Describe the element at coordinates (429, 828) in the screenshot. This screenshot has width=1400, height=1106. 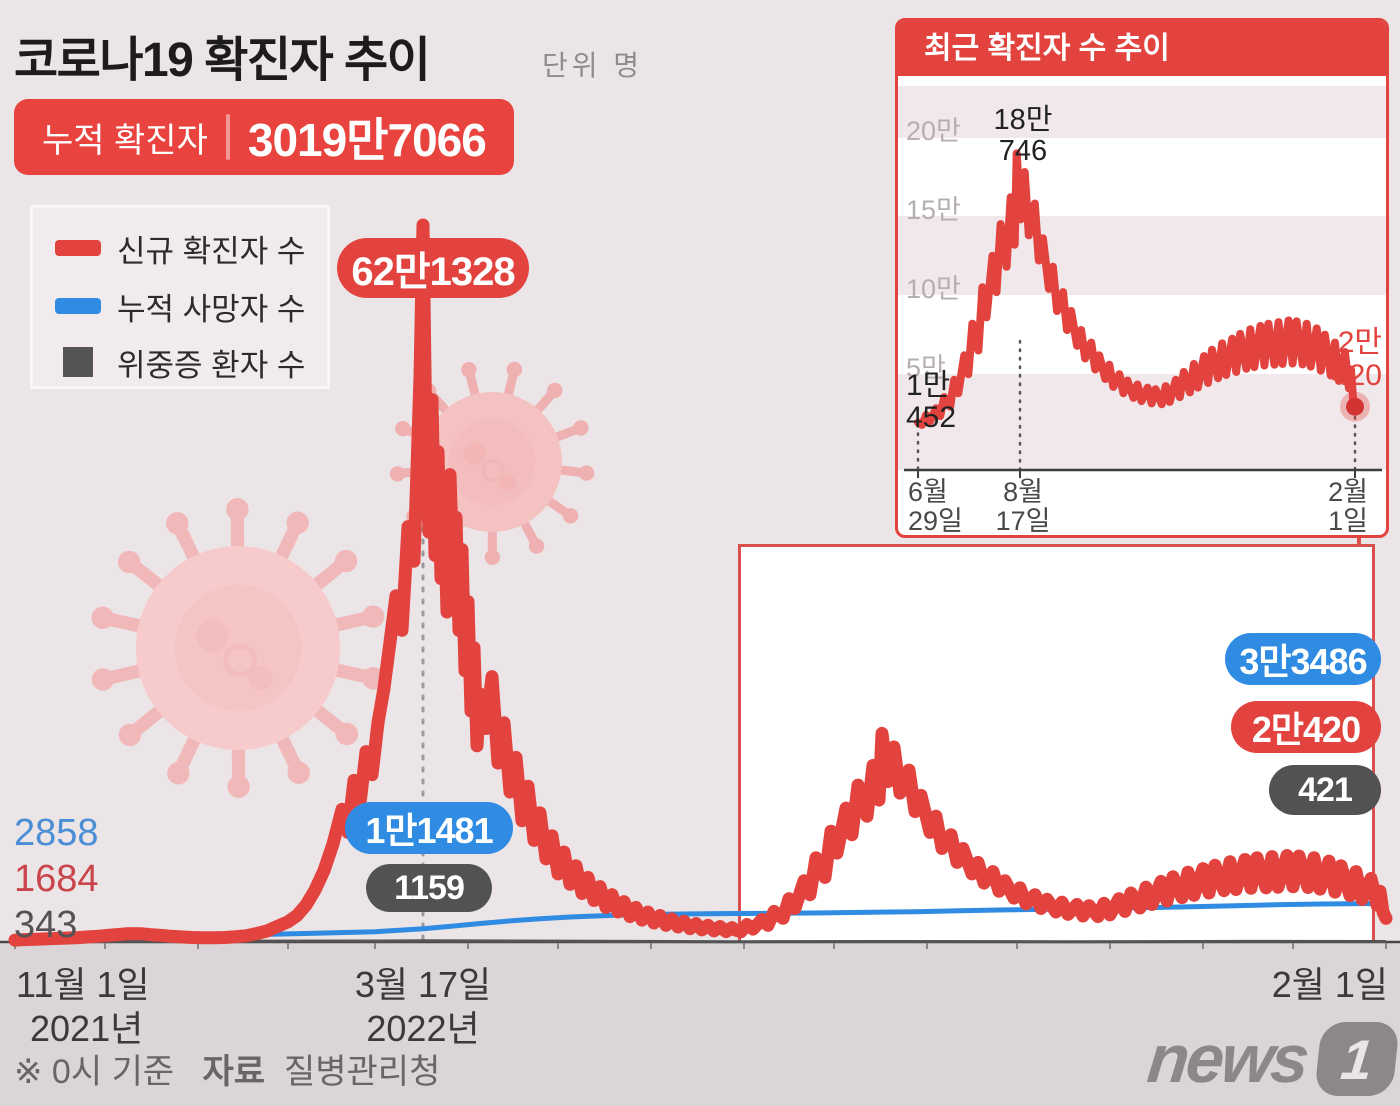
I see `deaths-at-peak-pill: 1만1481` at that location.